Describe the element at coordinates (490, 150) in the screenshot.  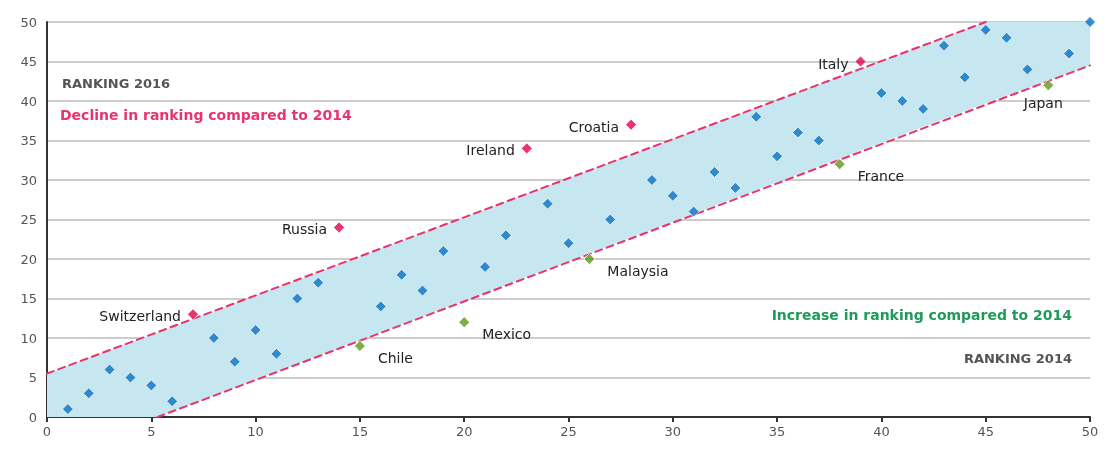
I see `annotation: Ireland` at that location.